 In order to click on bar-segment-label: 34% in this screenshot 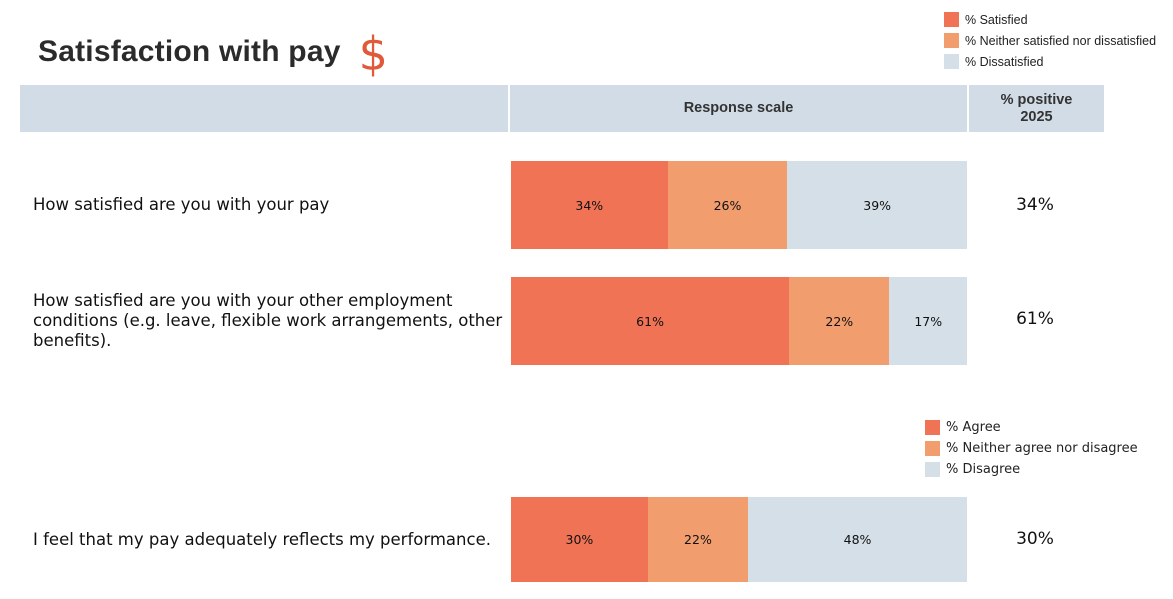, I will do `click(589, 205)`.